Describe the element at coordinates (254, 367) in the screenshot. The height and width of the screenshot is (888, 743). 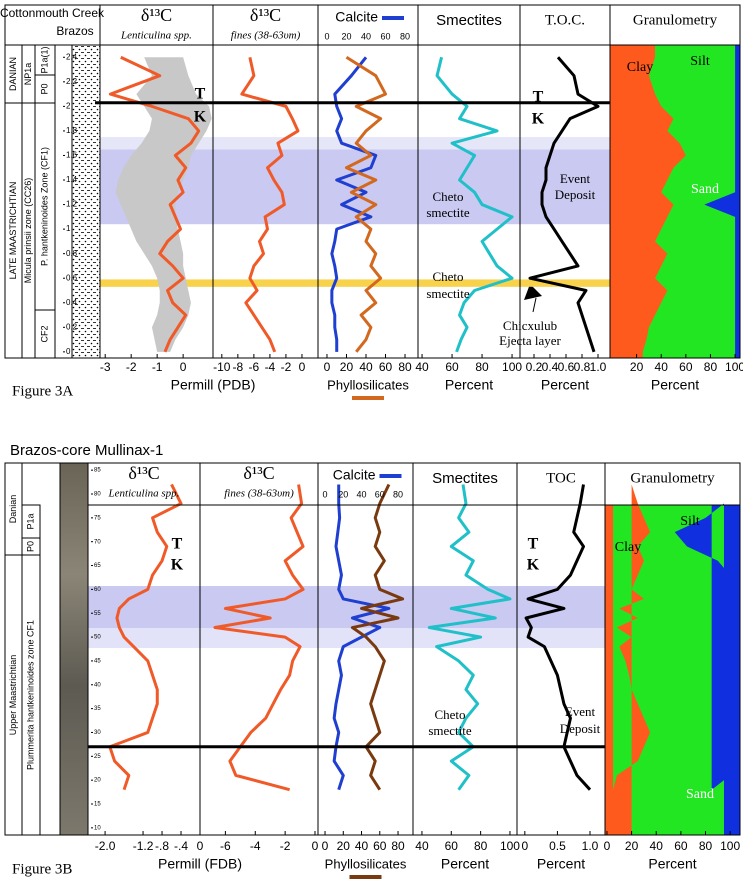
I see `x-tick-label: -6` at that location.